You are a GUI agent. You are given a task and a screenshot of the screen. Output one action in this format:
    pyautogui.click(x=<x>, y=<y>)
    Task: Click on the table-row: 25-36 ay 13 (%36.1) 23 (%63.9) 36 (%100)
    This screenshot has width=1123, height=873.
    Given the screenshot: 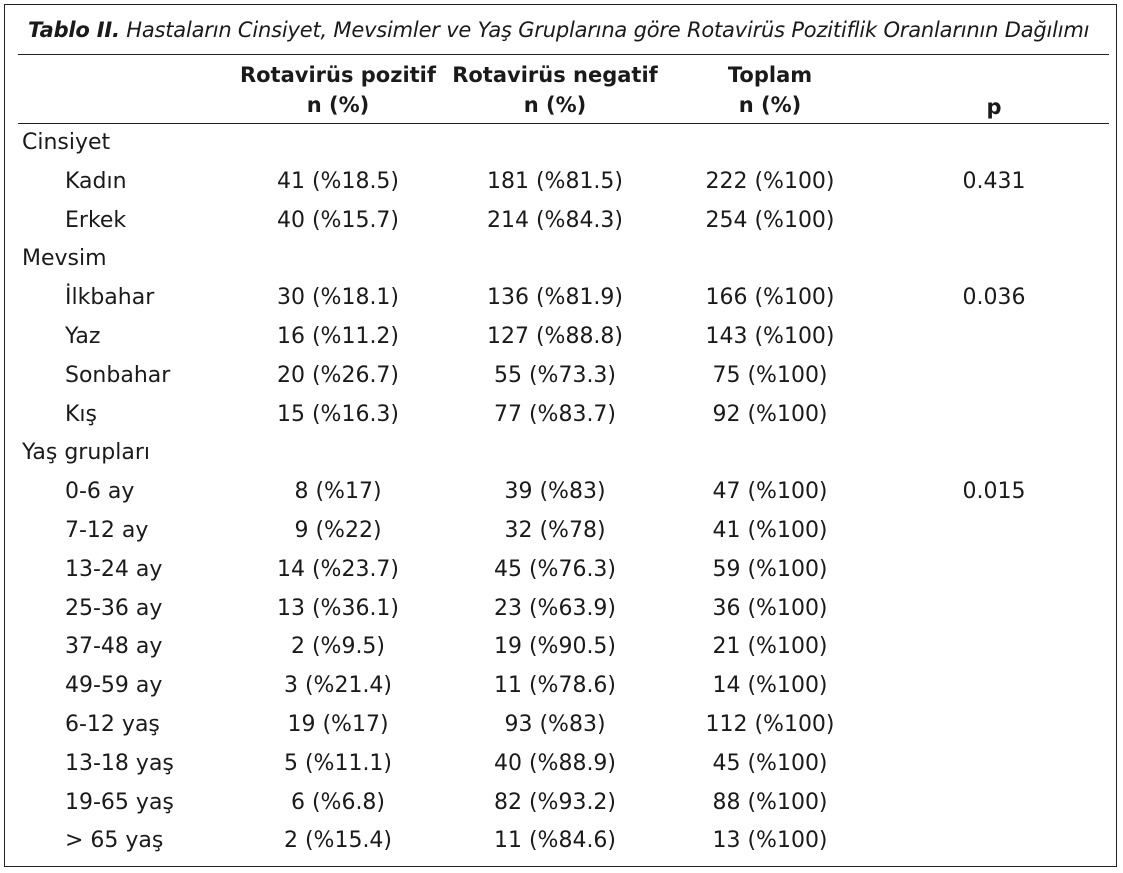 What is the action you would take?
    pyautogui.click(x=556, y=609)
    